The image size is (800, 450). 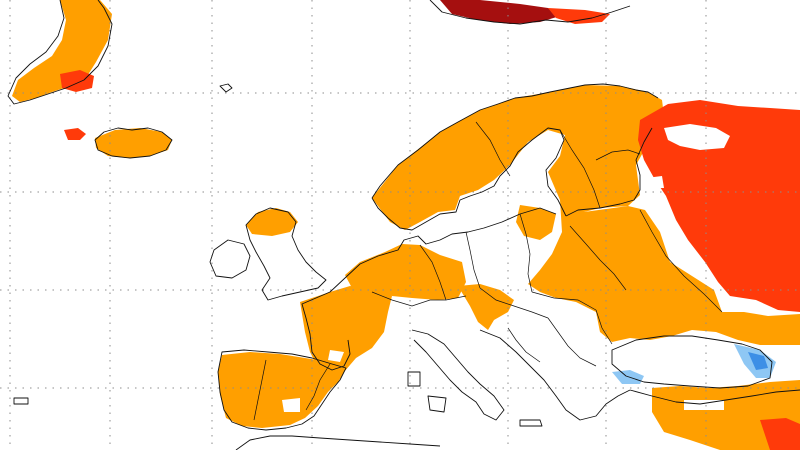 What do you see at coordinates (609, 172) in the screenshot?
I see `coastline-finland` at bounding box center [609, 172].